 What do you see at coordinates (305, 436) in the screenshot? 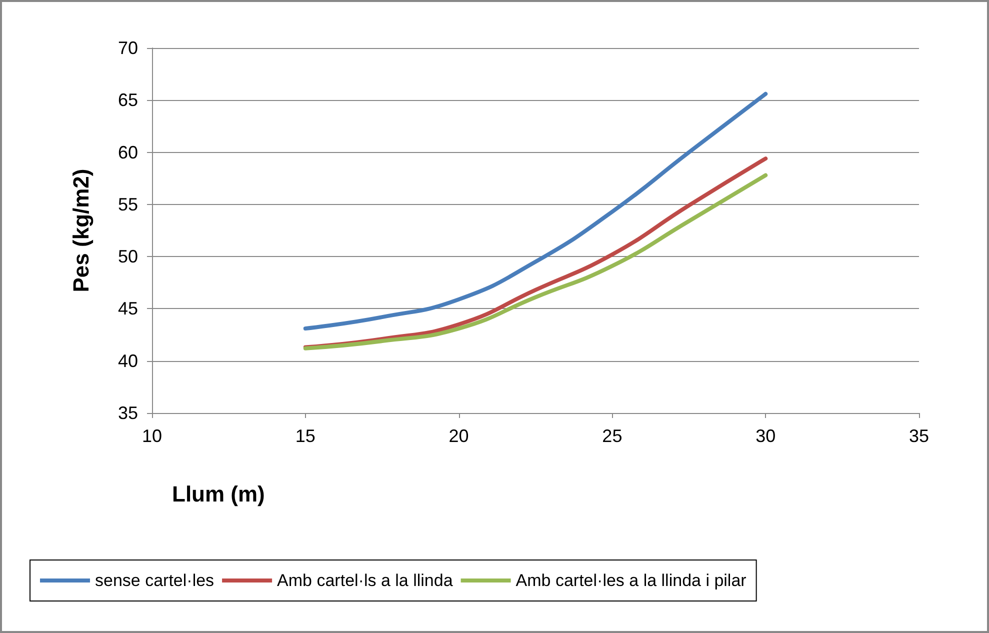
I see `x-tick-label: 15` at bounding box center [305, 436].